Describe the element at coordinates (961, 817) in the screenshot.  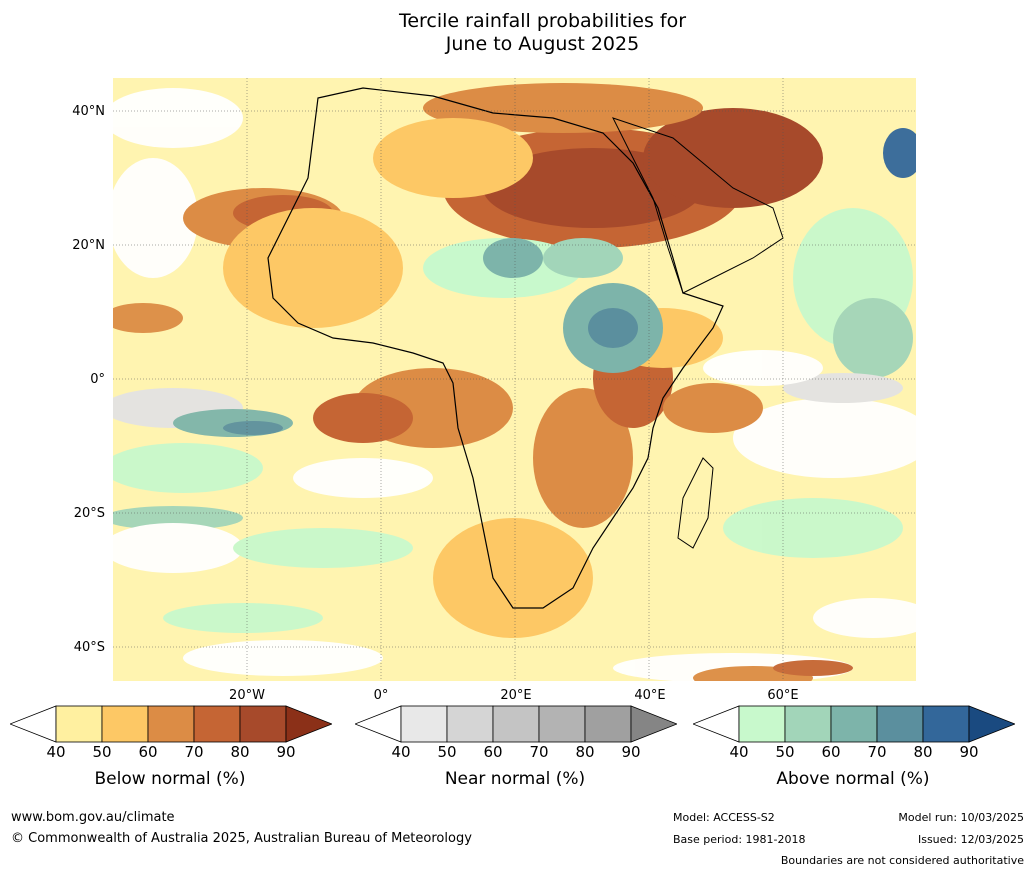
I see `footer-model-run: Model run: 10/03/2025` at that location.